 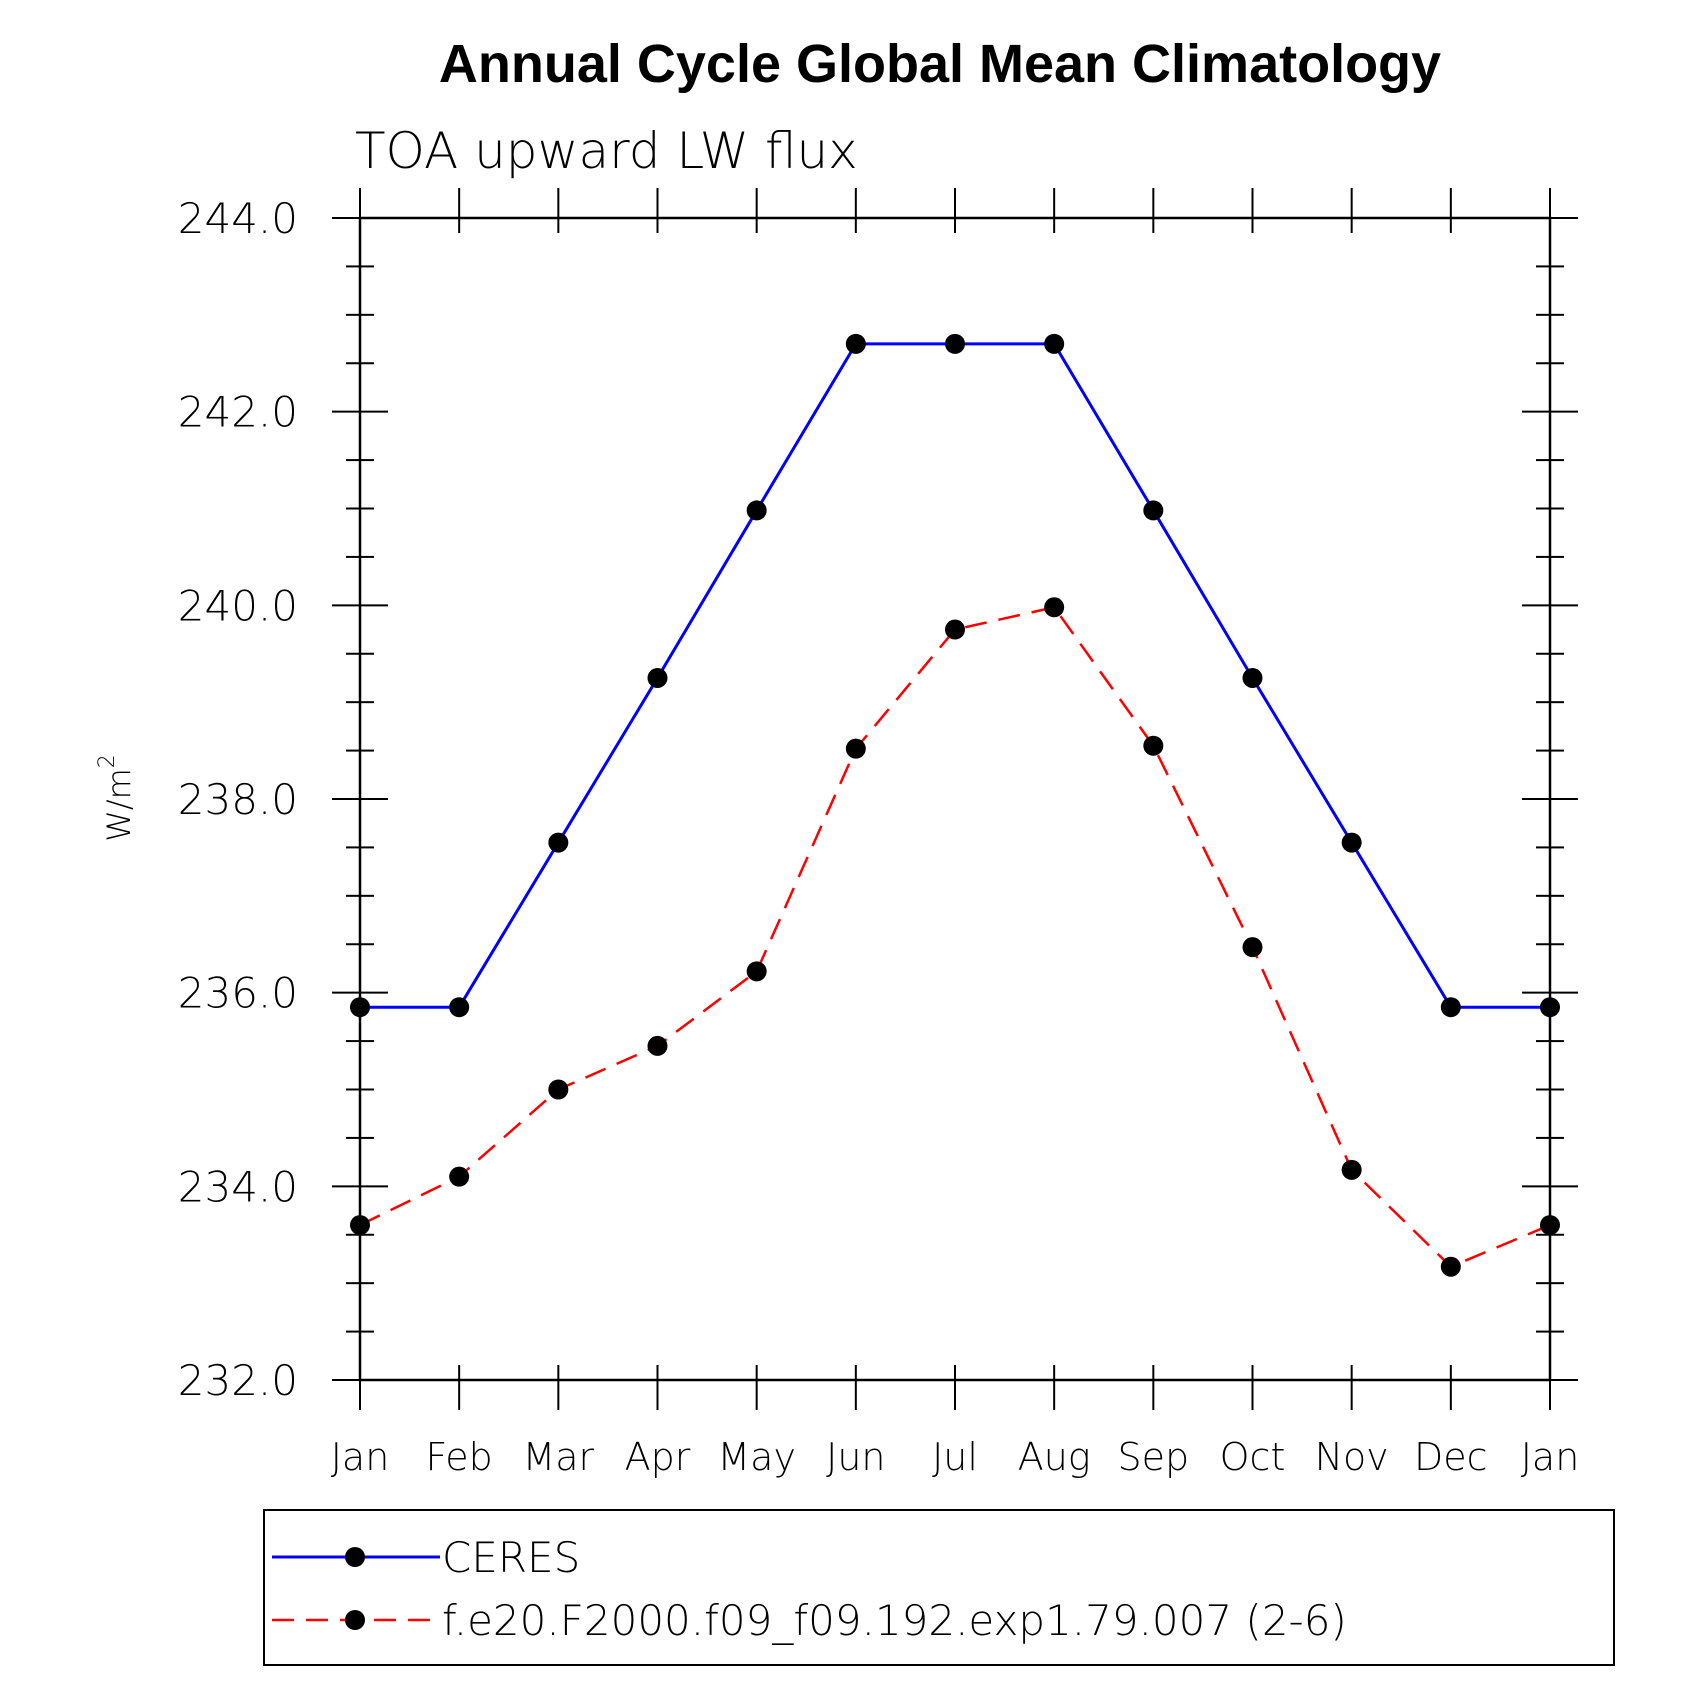 What do you see at coordinates (1253, 1457) in the screenshot?
I see `x-tick-label: Oct` at bounding box center [1253, 1457].